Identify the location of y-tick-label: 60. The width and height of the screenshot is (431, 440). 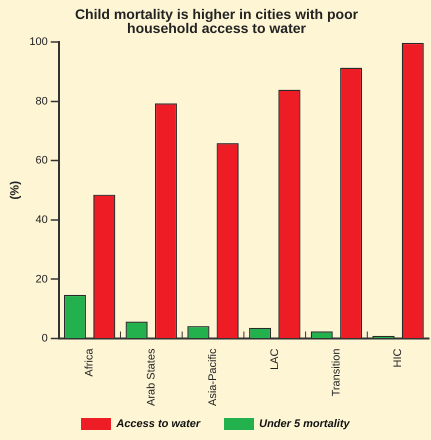
(42, 160).